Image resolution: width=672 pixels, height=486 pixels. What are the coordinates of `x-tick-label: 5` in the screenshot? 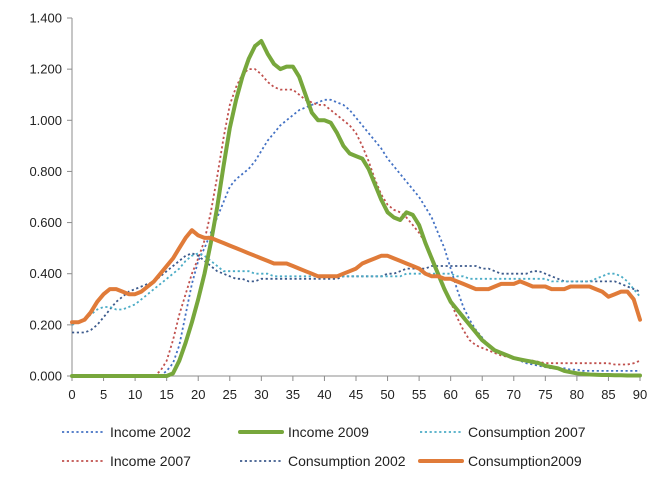 It's located at (103, 394).